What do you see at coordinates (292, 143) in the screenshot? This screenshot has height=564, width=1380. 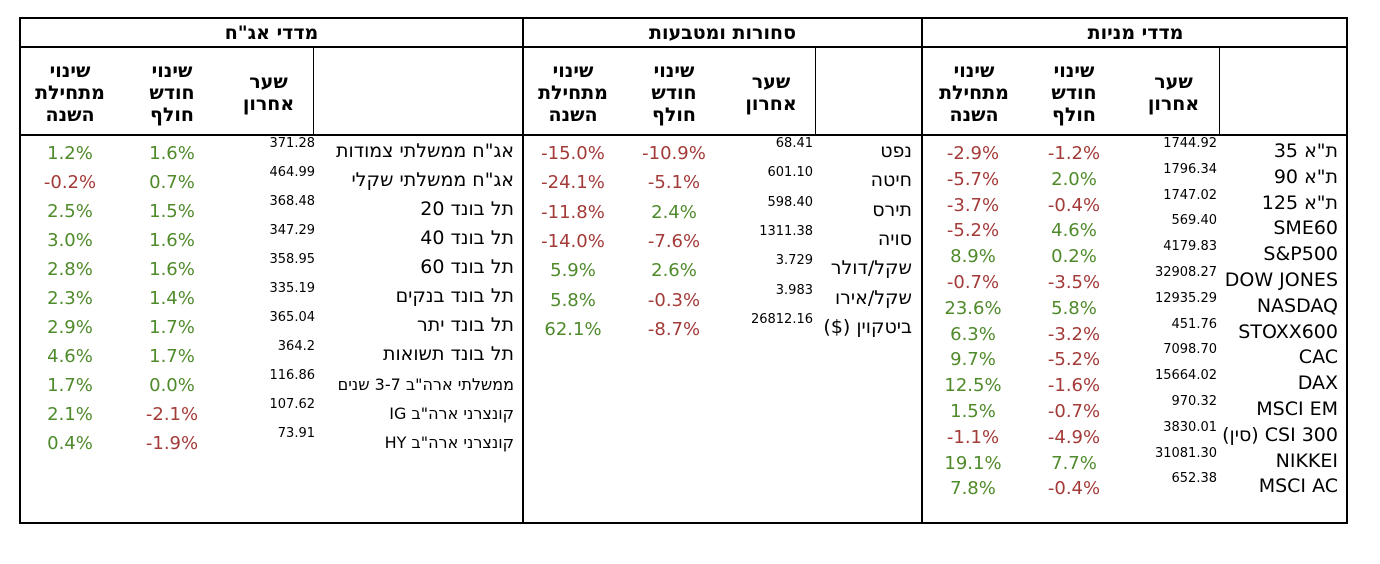 I see `row-last-rate: 371.28` at bounding box center [292, 143].